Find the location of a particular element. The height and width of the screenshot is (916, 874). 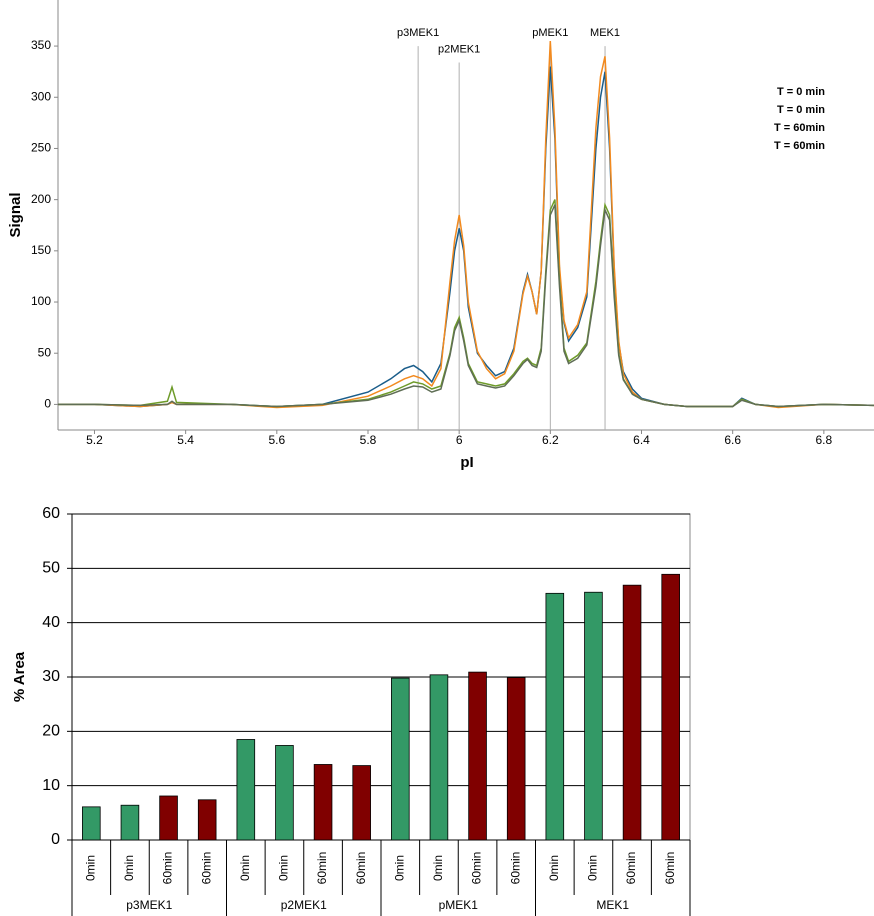

y-tick-label: 200 is located at coordinates (41, 199).